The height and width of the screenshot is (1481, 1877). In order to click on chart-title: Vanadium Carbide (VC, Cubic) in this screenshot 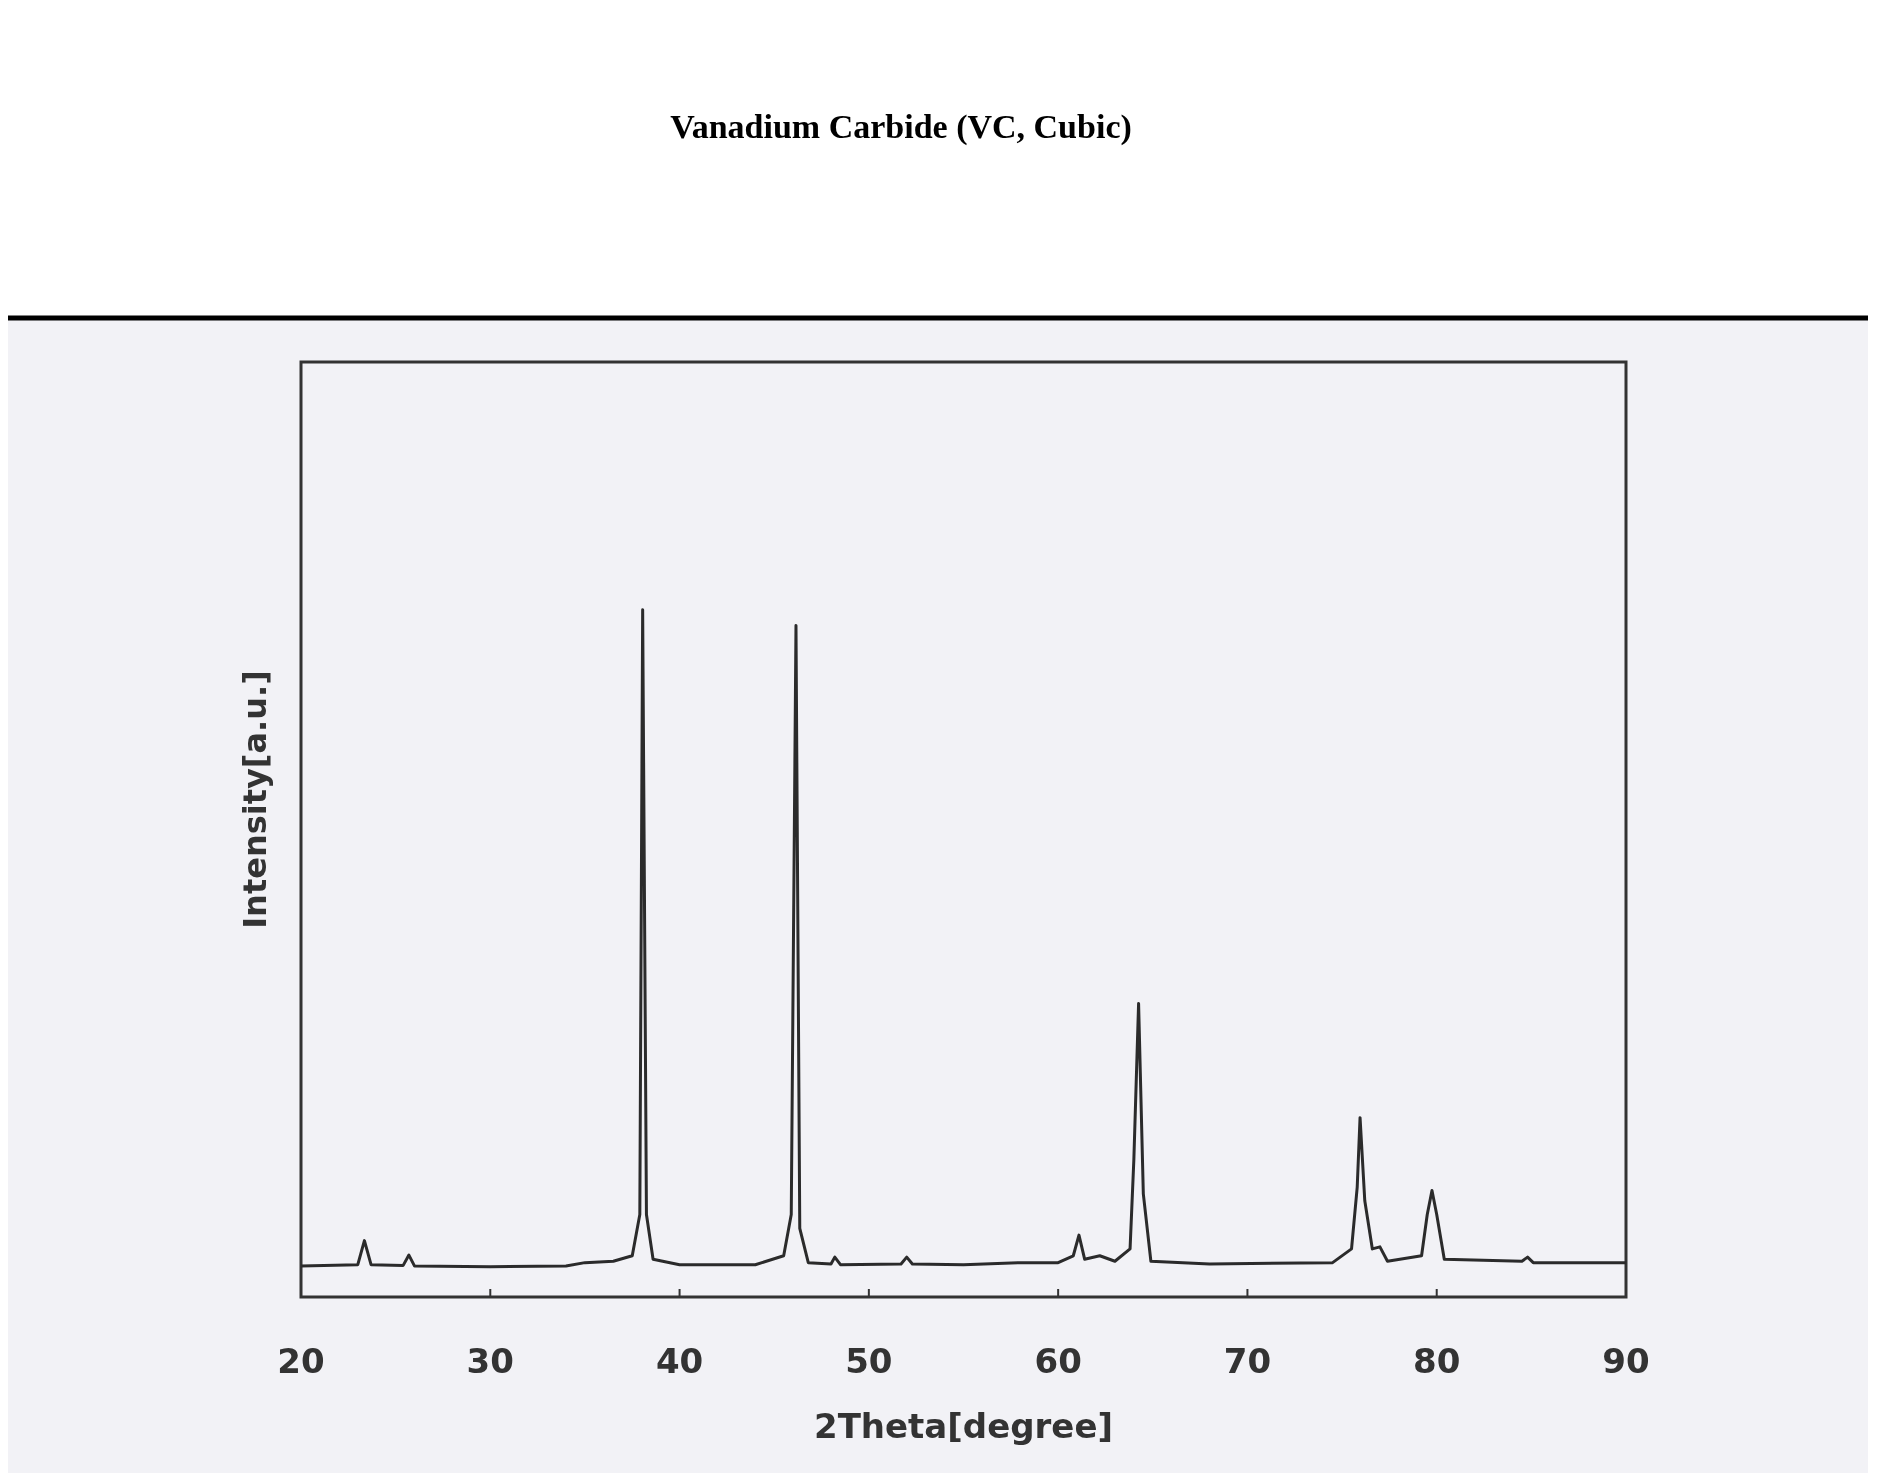, I will do `click(901, 127)`.